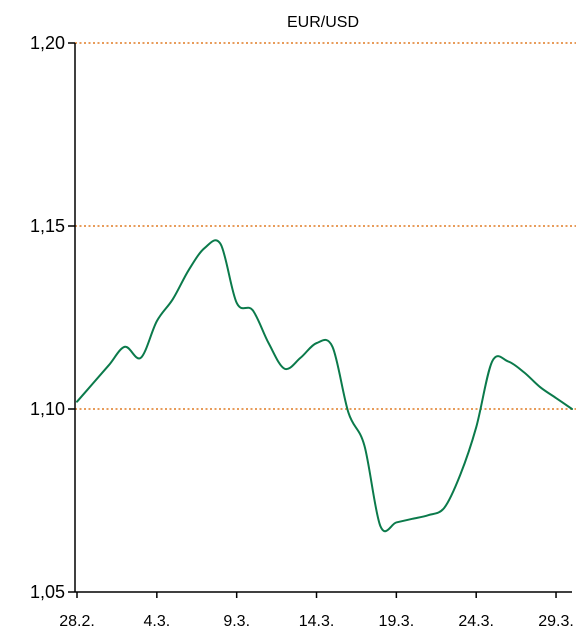 The height and width of the screenshot is (633, 577). Describe the element at coordinates (323, 22) in the screenshot. I see `chart-title: EUR/USD` at that location.